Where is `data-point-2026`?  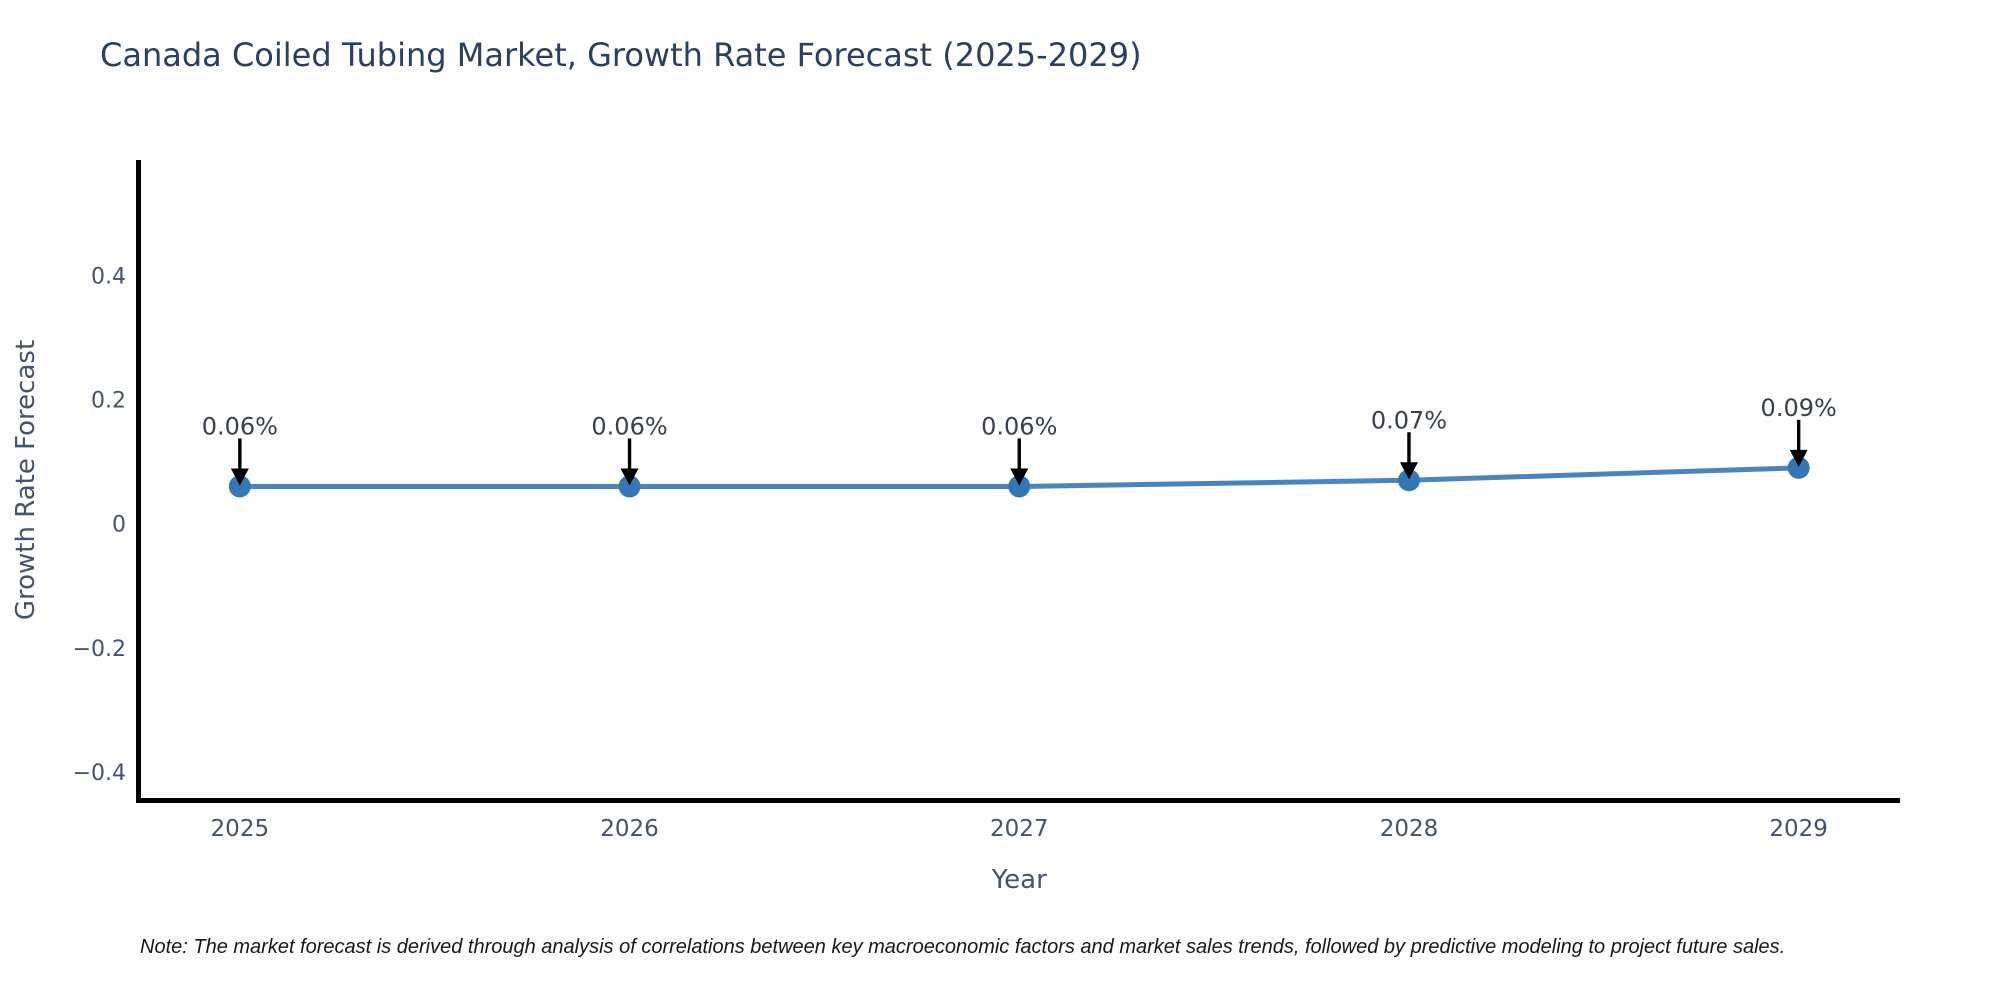 data-point-2026 is located at coordinates (629, 486).